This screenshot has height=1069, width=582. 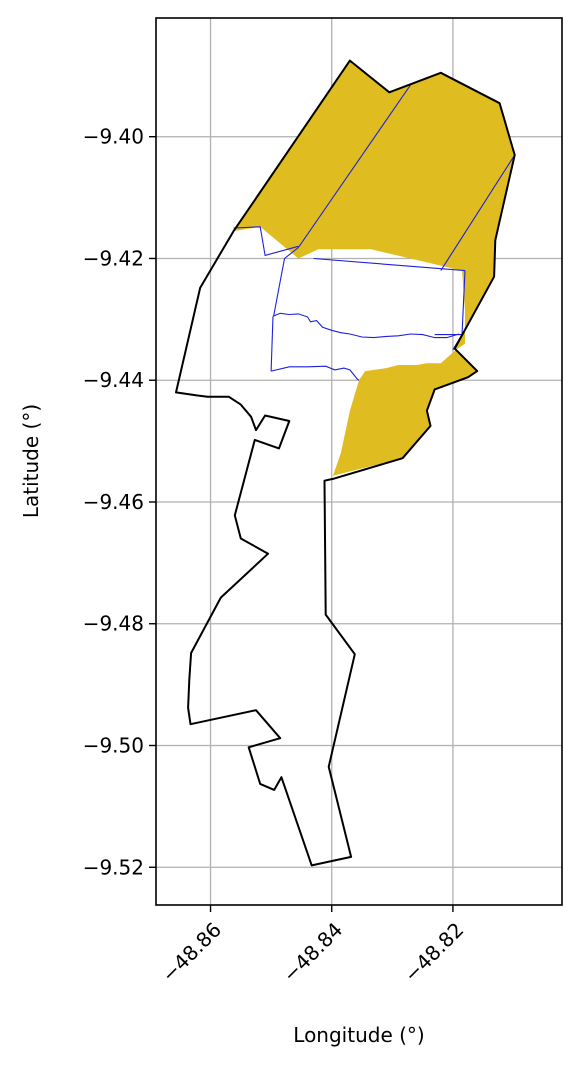 What do you see at coordinates (113, 502) in the screenshot?
I see `y-tick-label: −9.46` at bounding box center [113, 502].